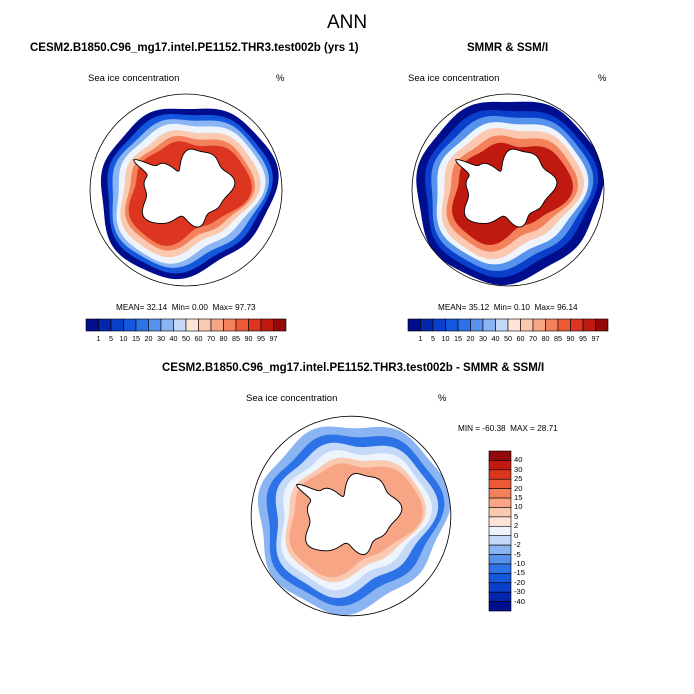 This screenshot has width=694, height=694. I want to click on panel1-polar-map, so click(186, 190).